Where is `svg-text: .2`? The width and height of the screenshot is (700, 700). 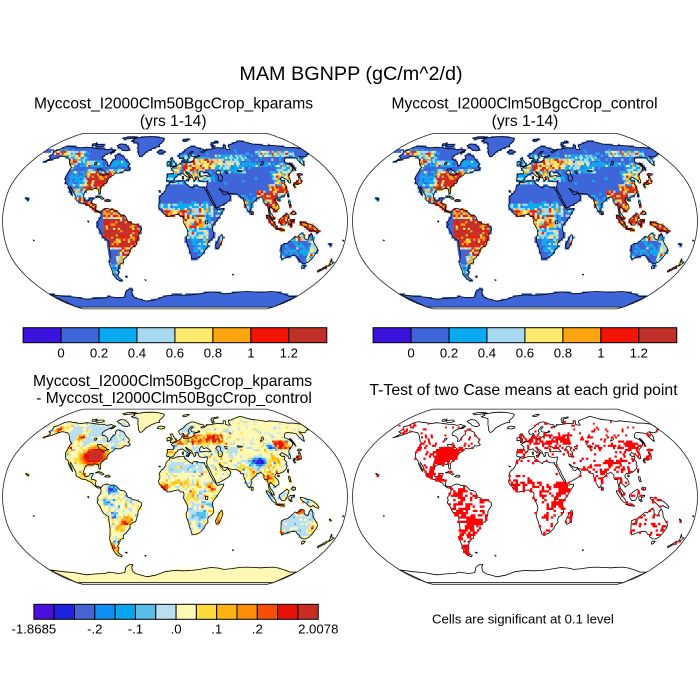 svg-text: .2 is located at coordinates (257, 629).